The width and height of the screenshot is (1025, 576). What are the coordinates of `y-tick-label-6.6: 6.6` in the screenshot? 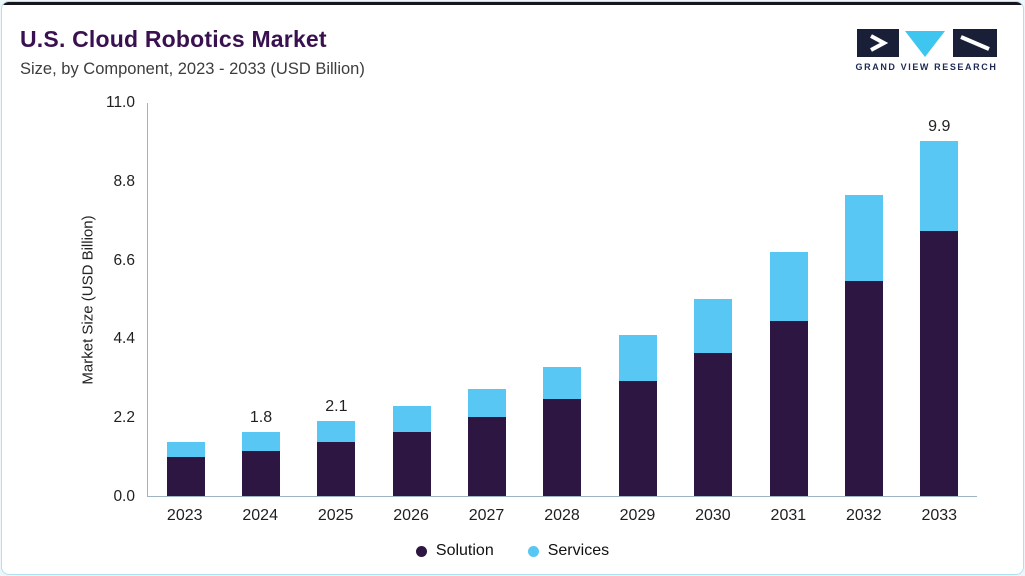 It's located at (124, 260).